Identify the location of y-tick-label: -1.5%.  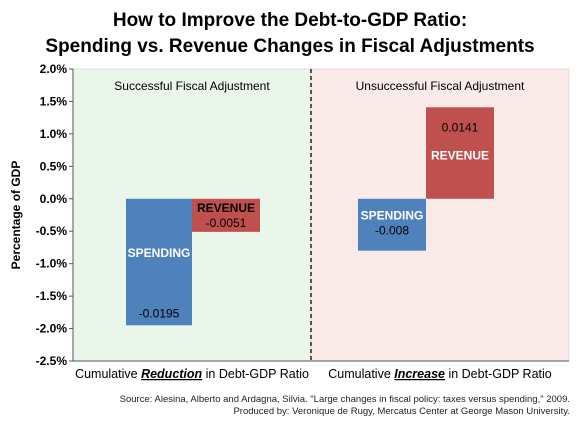
(52, 296).